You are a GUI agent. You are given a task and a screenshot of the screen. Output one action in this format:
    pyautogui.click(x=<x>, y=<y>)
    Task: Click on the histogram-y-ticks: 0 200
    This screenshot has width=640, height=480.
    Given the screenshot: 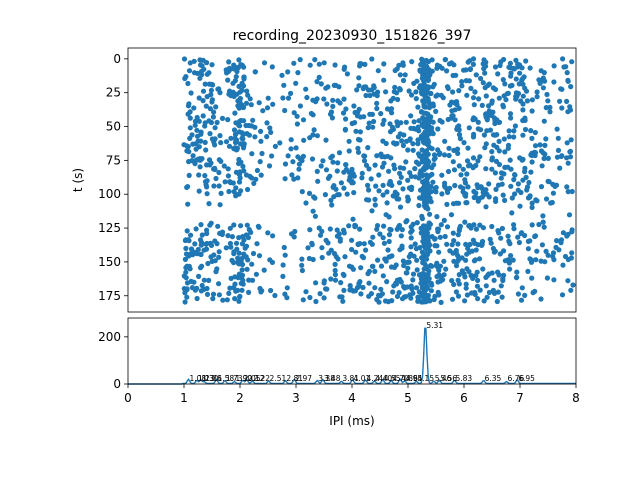 What is the action you would take?
    pyautogui.click(x=113, y=360)
    